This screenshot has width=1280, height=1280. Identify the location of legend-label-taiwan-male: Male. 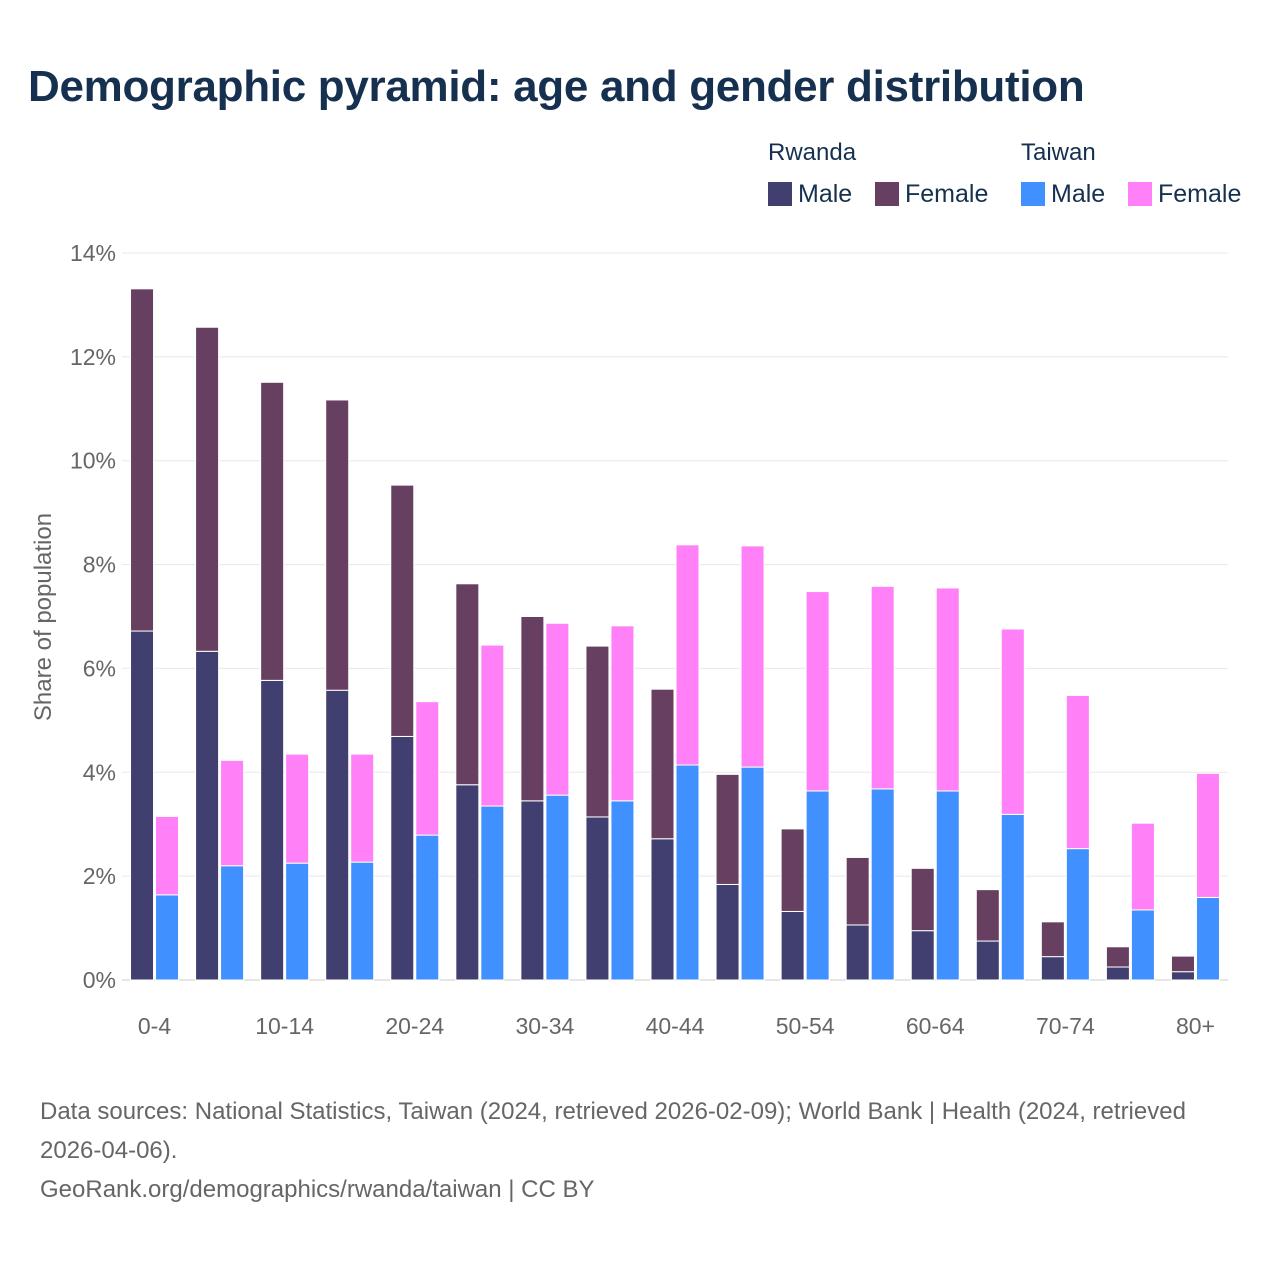
(1078, 193).